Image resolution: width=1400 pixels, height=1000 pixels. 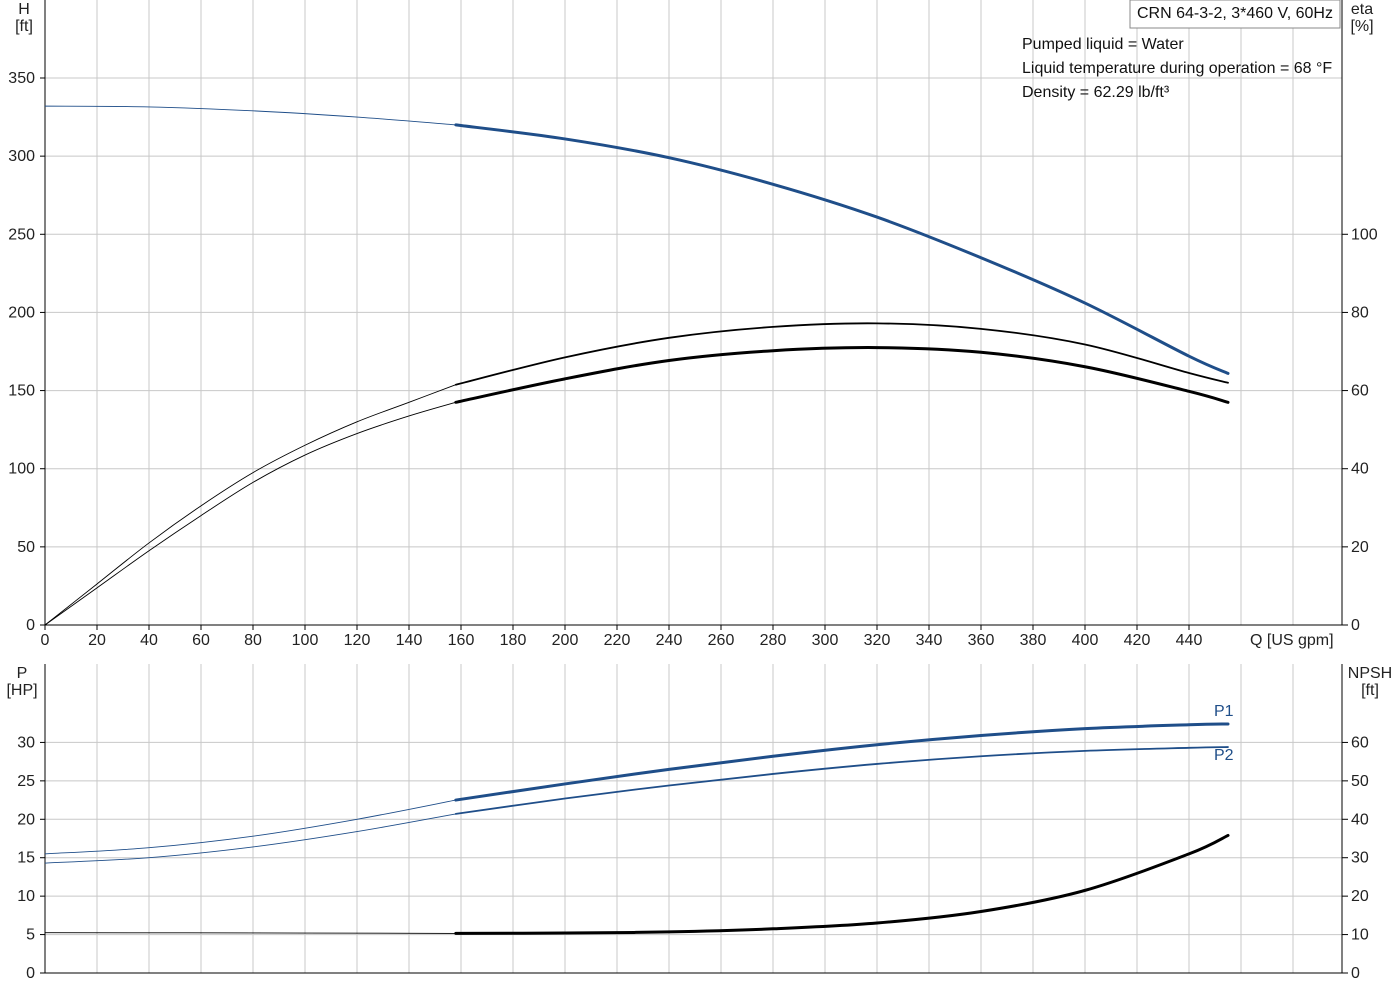 What do you see at coordinates (250, 933) in the screenshot?
I see `power-npsh-panel-series-2-extended-curve` at bounding box center [250, 933].